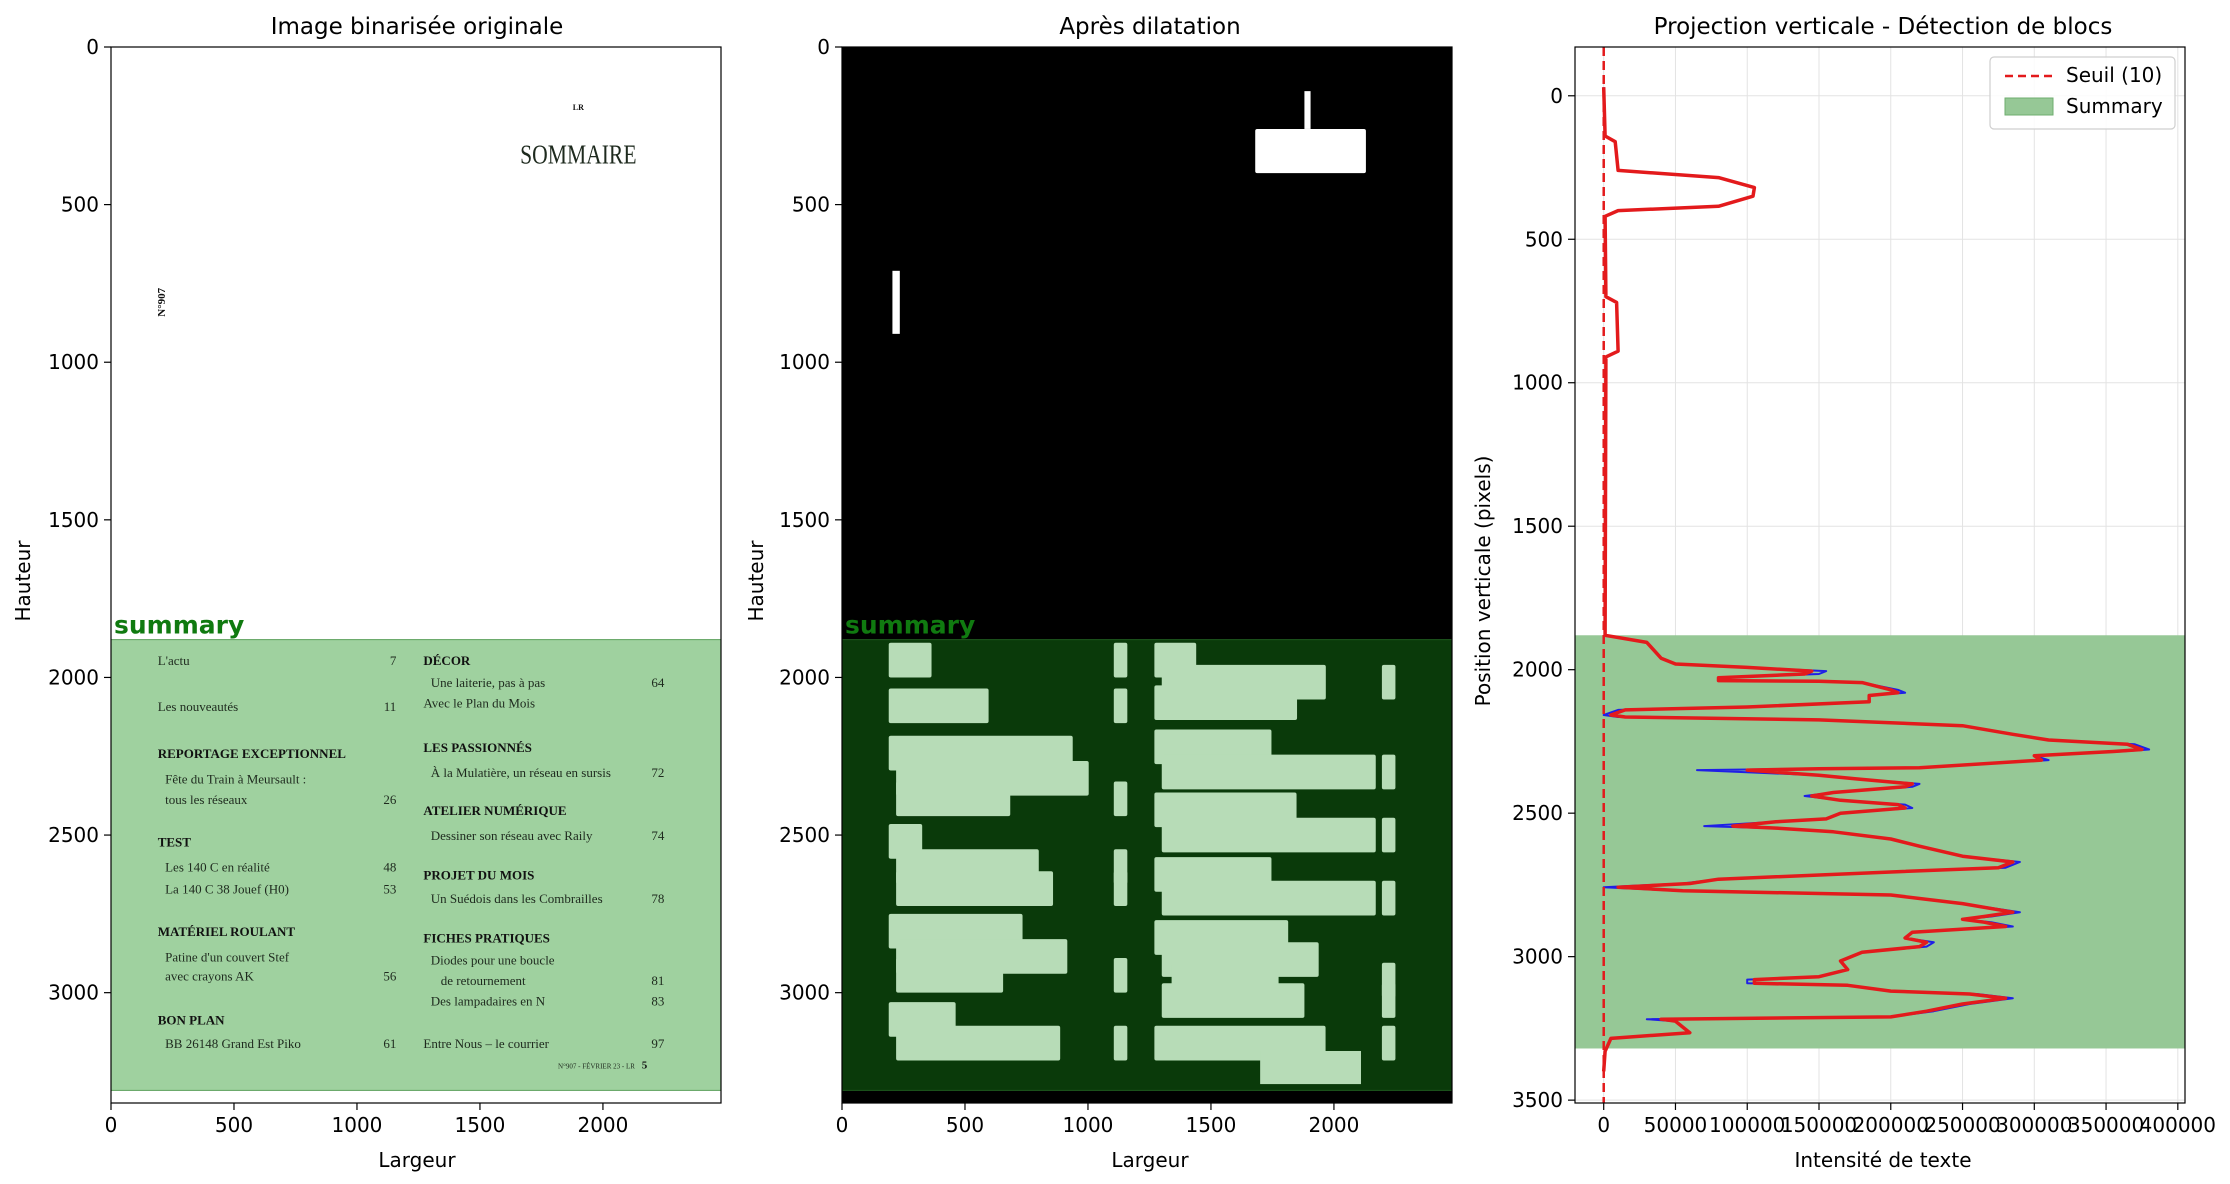  Describe the element at coordinates (657, 898) in the screenshot. I see `toc-page-number: 78` at that location.